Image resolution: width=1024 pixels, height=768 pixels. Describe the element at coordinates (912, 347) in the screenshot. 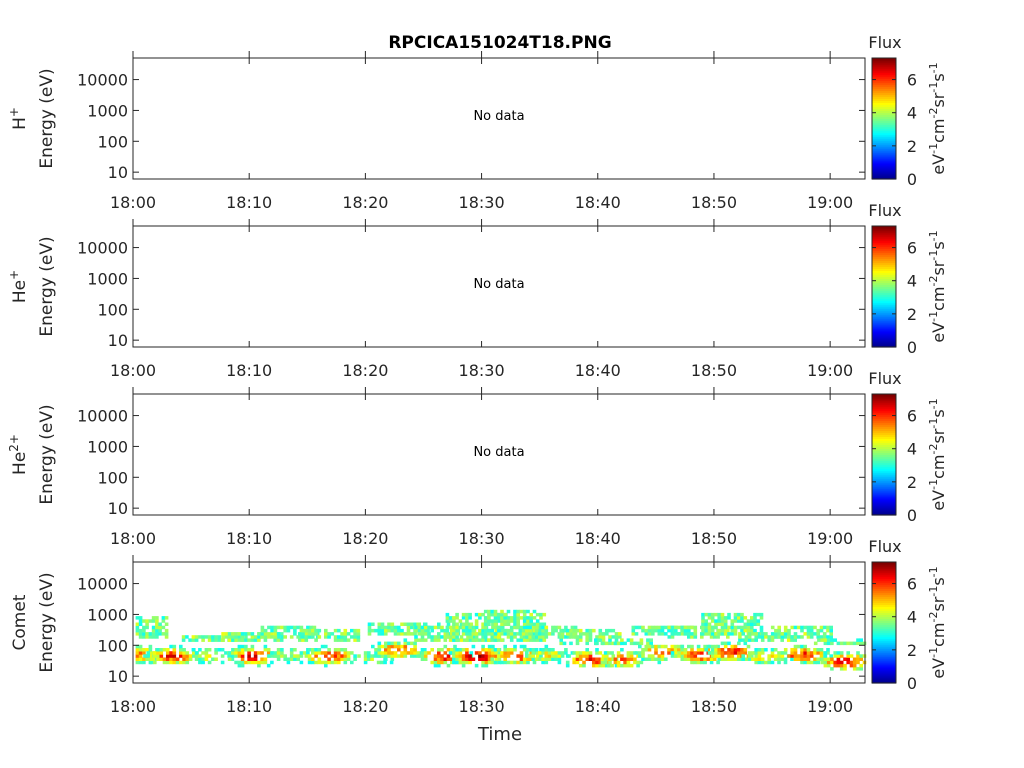

I see `colorbar-tick-label: 0` at that location.